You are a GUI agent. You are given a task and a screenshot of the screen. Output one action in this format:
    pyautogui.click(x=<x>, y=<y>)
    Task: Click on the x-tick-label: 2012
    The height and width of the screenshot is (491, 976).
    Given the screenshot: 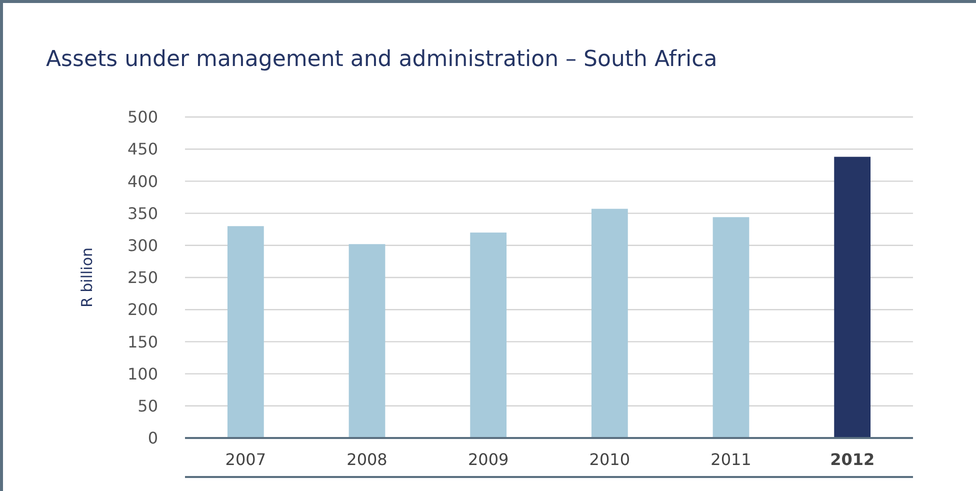 What is the action you would take?
    pyautogui.click(x=852, y=459)
    